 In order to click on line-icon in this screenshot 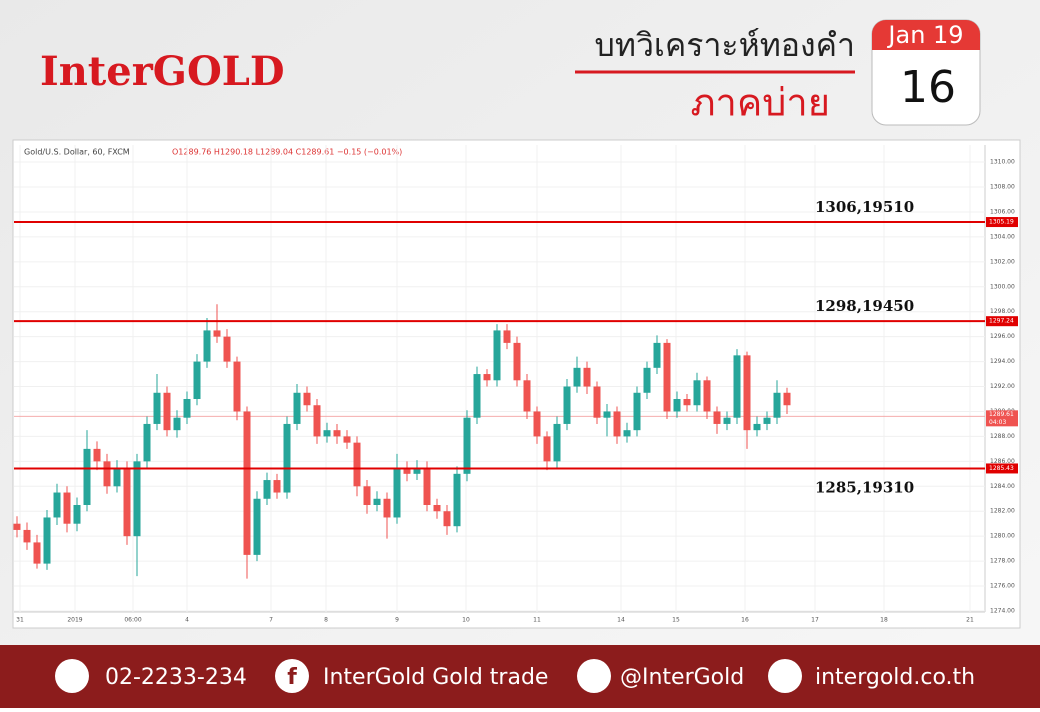, I will do `click(594, 676)`.